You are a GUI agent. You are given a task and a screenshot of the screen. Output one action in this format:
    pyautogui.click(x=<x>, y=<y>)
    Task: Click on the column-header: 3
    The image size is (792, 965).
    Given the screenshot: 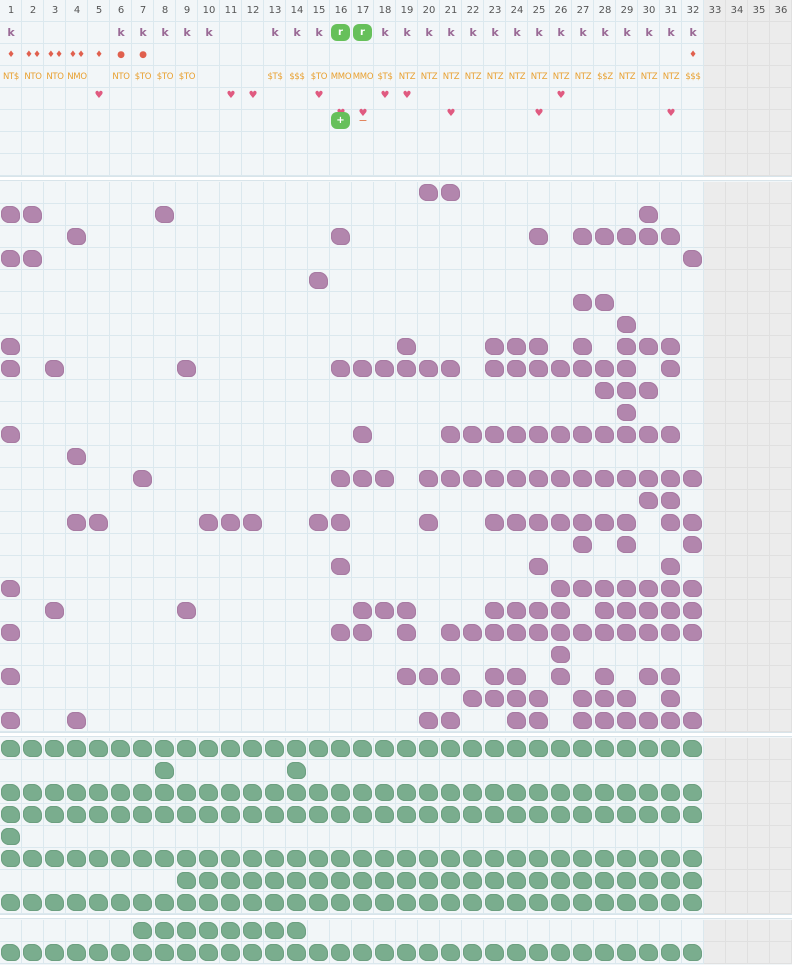 What is the action you would take?
    pyautogui.click(x=55, y=10)
    